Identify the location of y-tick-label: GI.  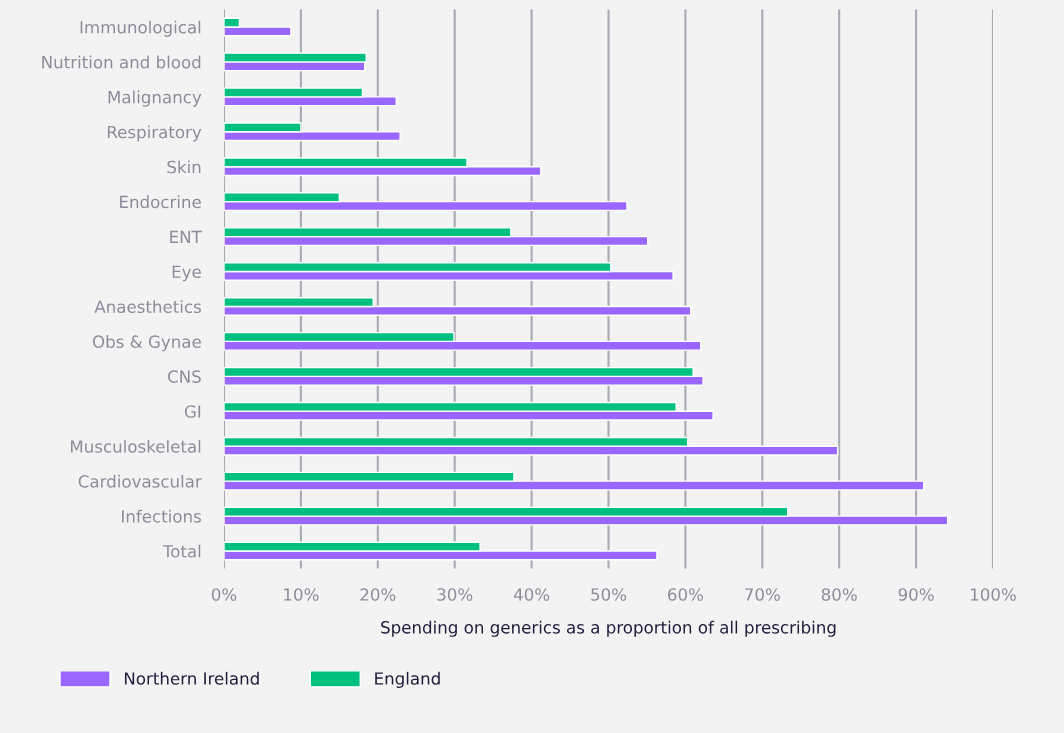
(192, 411).